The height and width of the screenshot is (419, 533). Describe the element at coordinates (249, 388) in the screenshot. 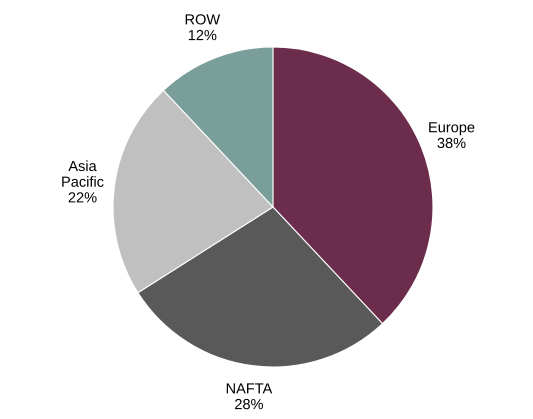

I see `slice-label: NAFTA` at that location.